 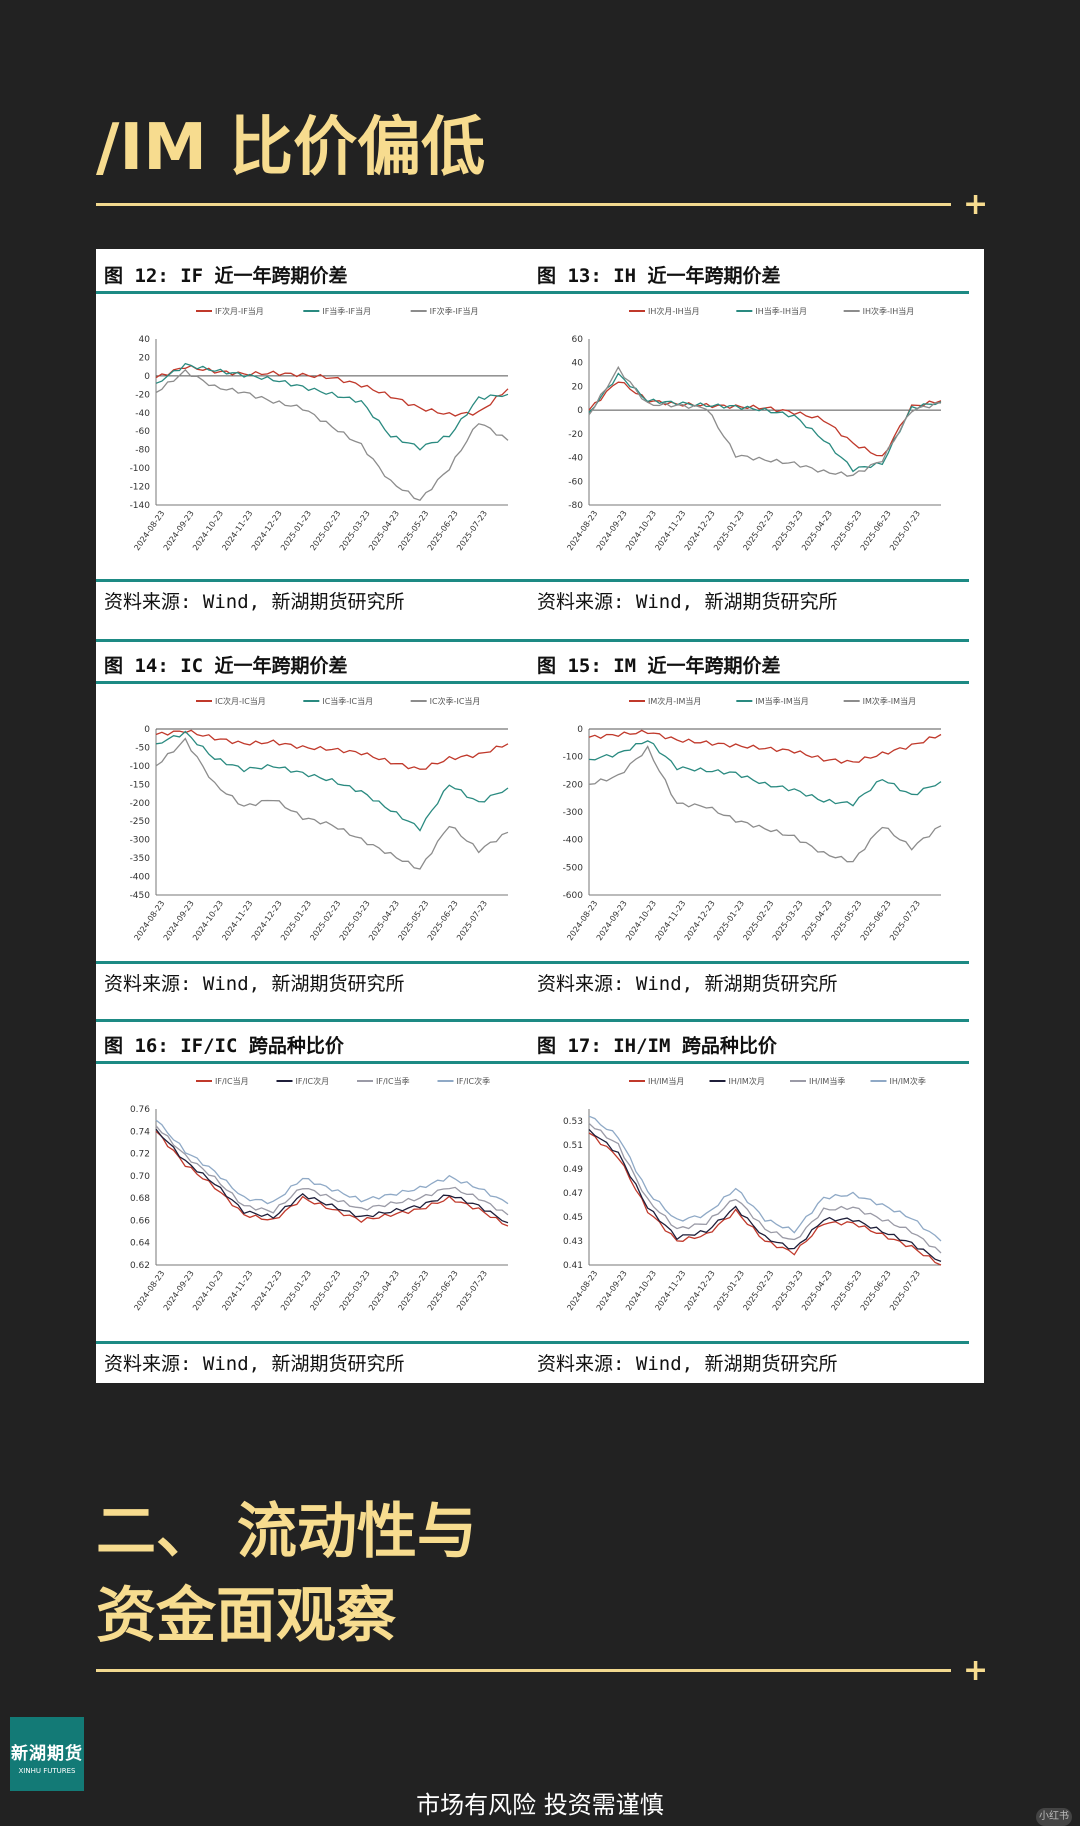 What do you see at coordinates (224, 1046) in the screenshot?
I see `chart-title: 图 16: IF/IC 跨品种比价` at bounding box center [224, 1046].